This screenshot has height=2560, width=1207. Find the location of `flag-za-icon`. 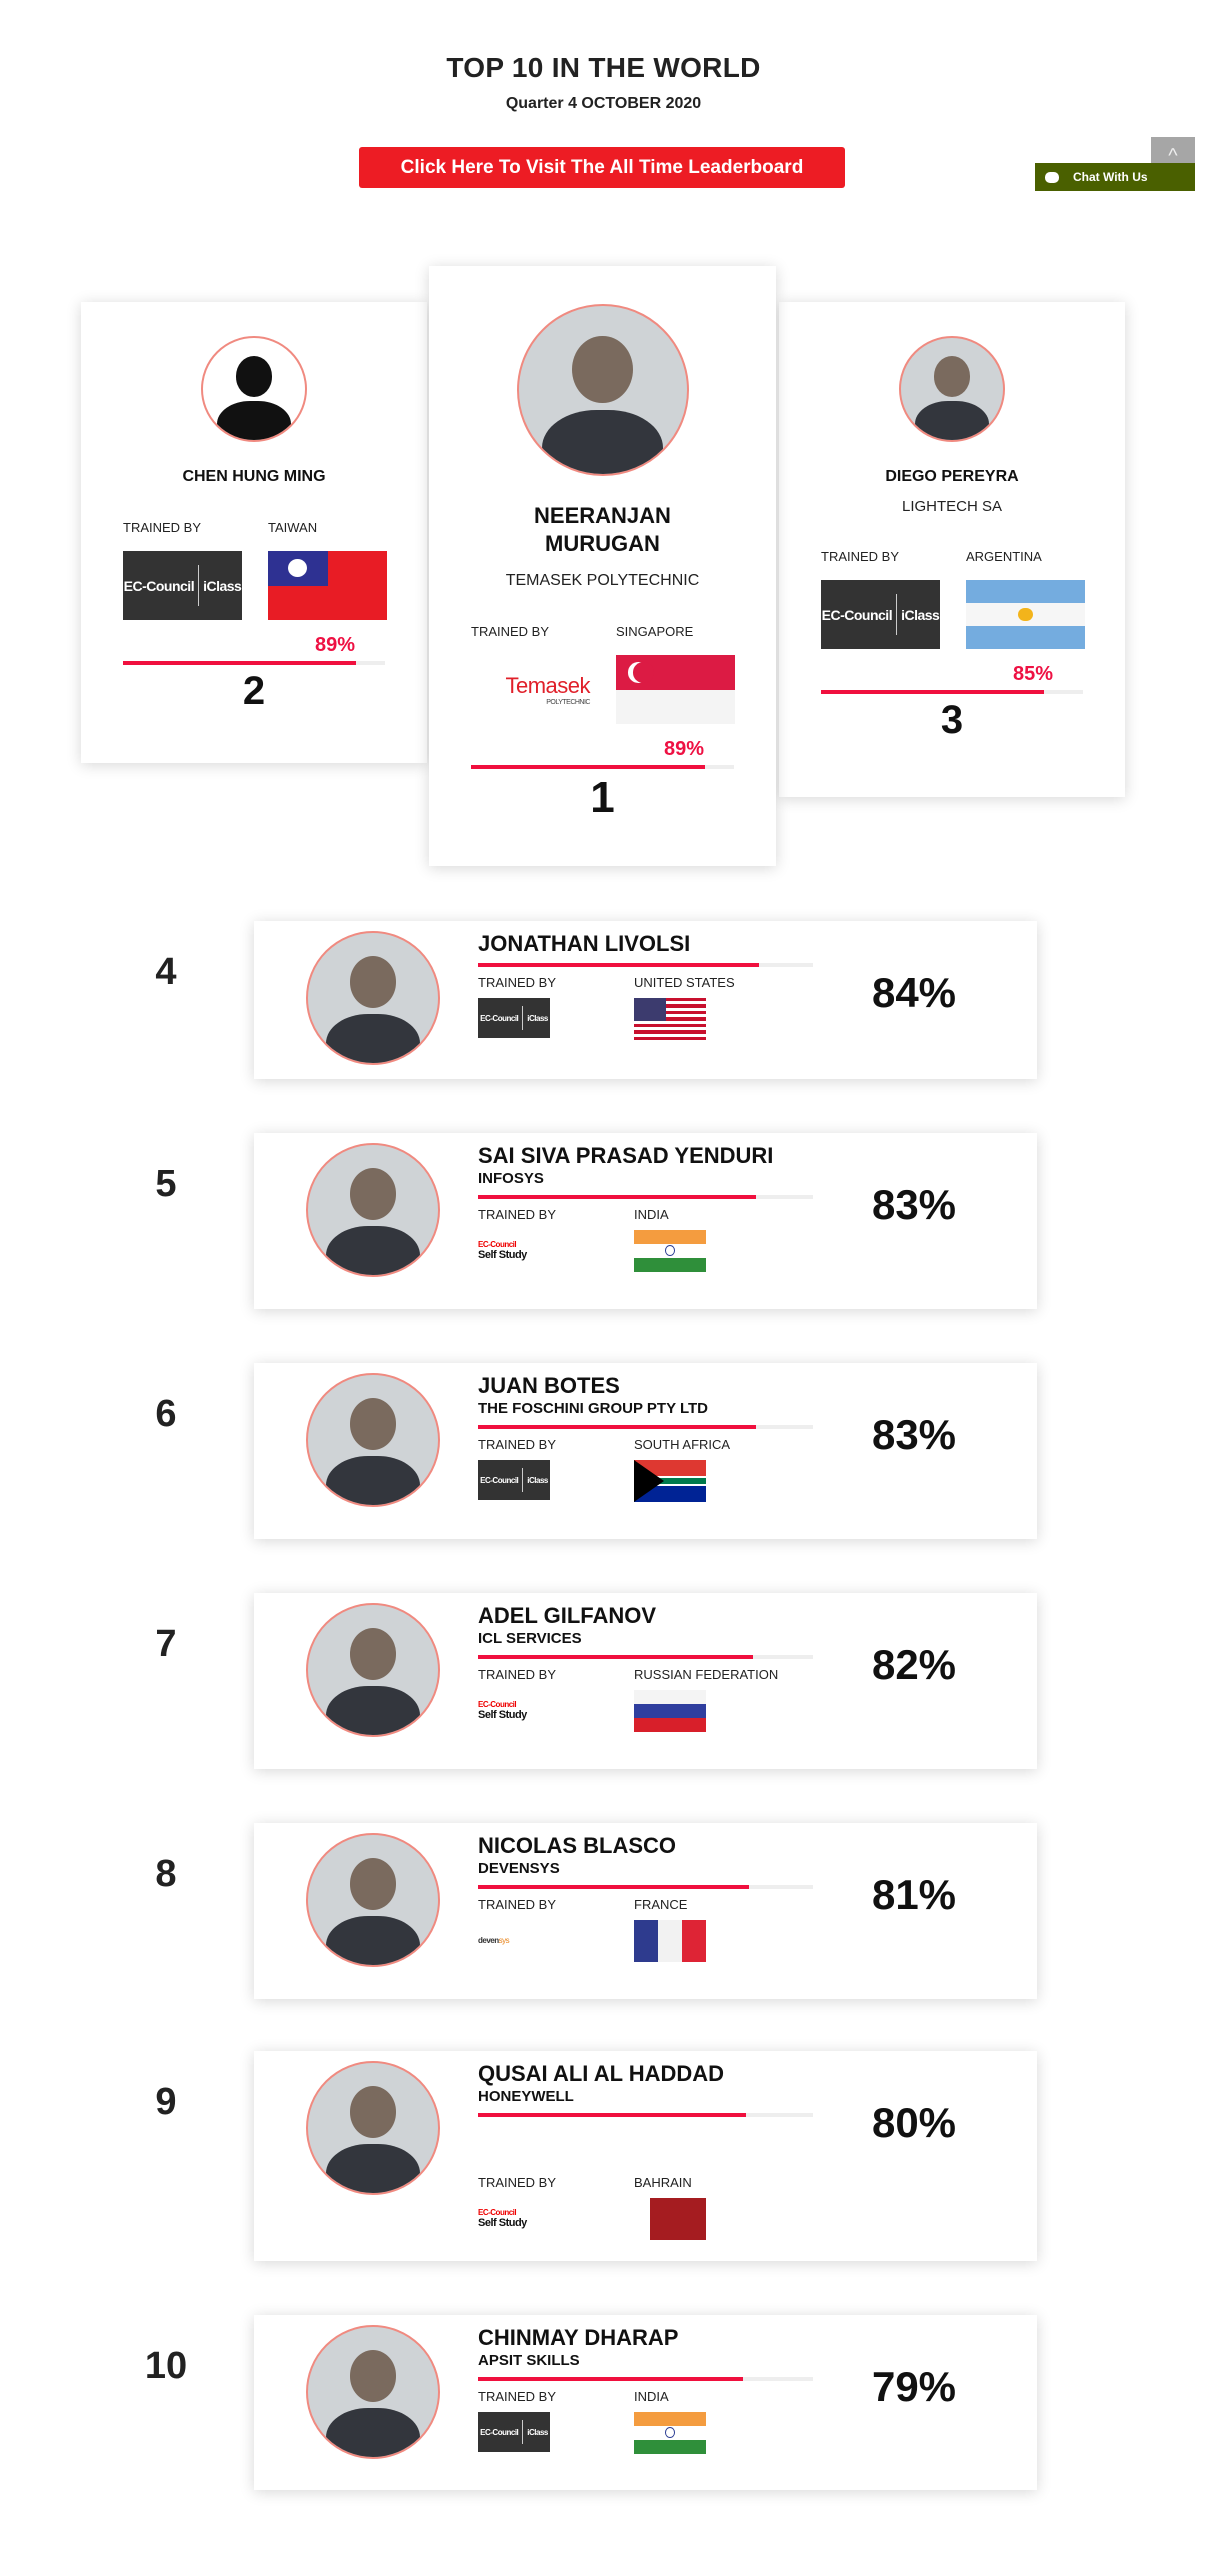

flag-za-icon is located at coordinates (670, 1481).